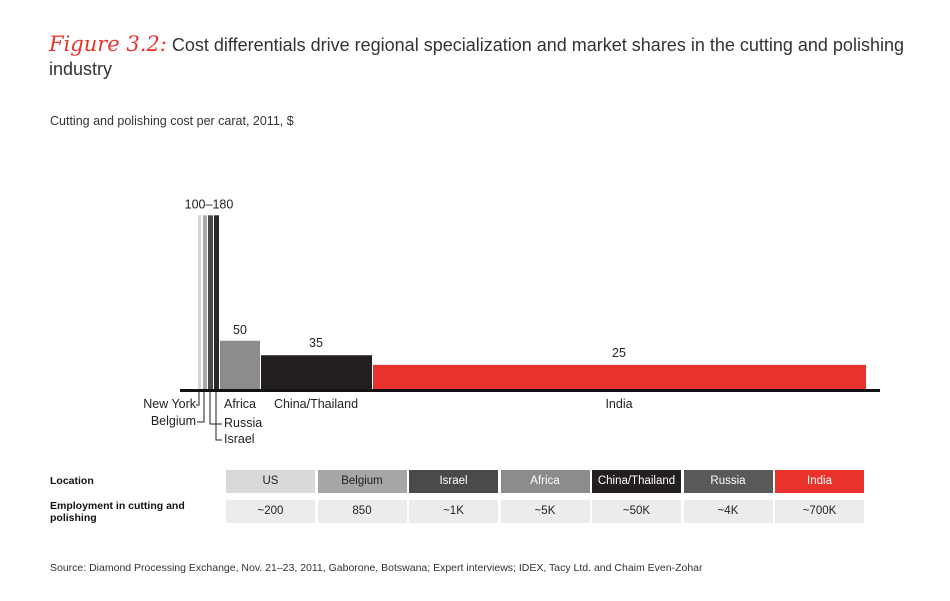 The width and height of the screenshot is (950, 601). I want to click on location-cell: US, so click(270, 481).